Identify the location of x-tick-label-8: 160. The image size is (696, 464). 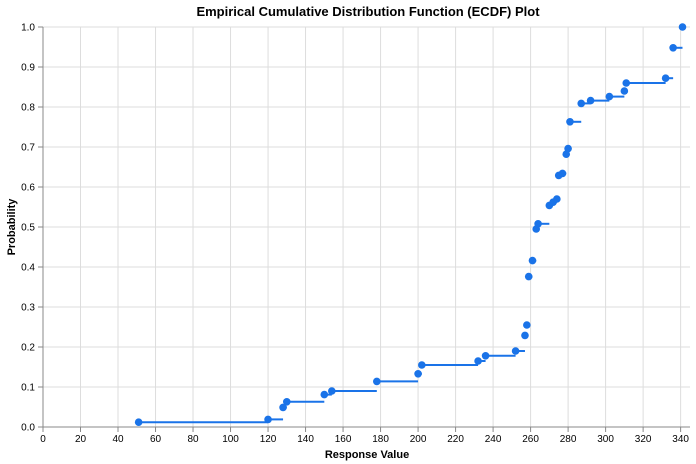
(343, 439).